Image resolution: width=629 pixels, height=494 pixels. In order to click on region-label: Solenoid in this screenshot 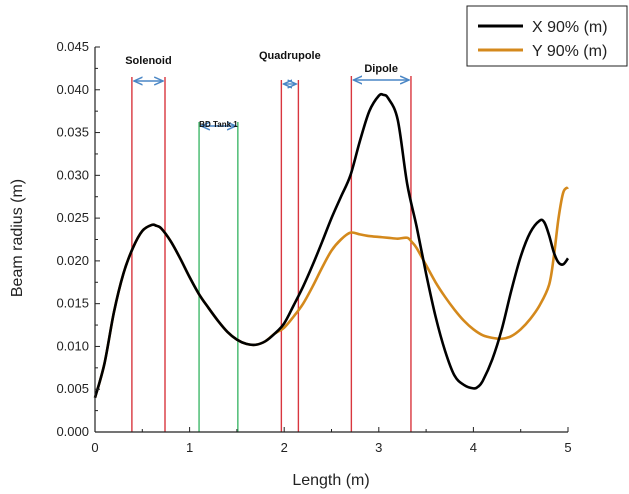, I will do `click(148, 61)`.